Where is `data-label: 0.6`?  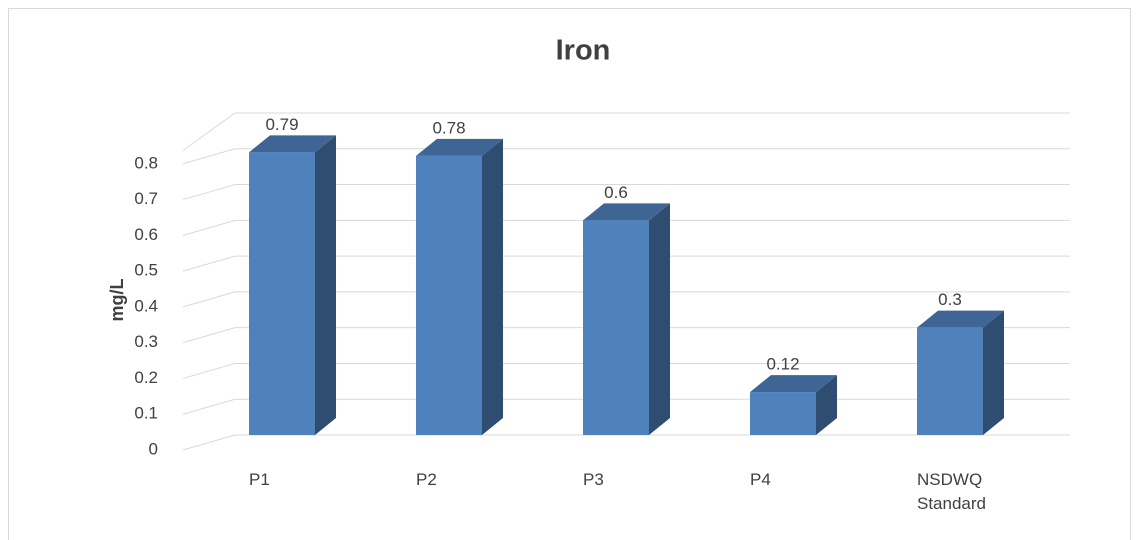 data-label: 0.6 is located at coordinates (616, 192).